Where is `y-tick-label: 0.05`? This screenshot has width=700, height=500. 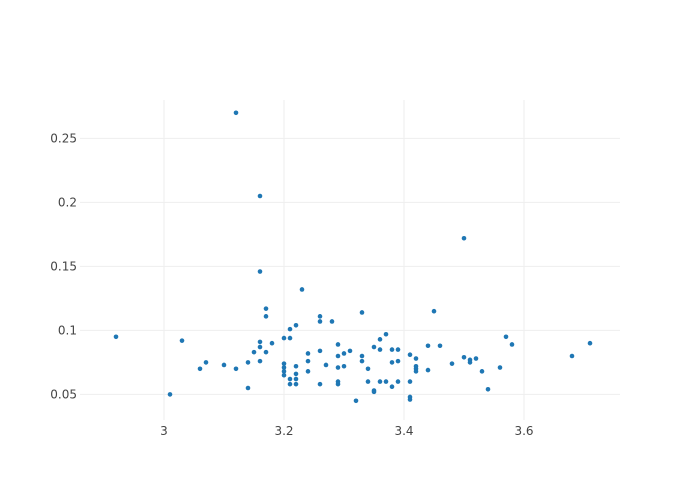 y-tick-label: 0.05 is located at coordinates (63, 394).